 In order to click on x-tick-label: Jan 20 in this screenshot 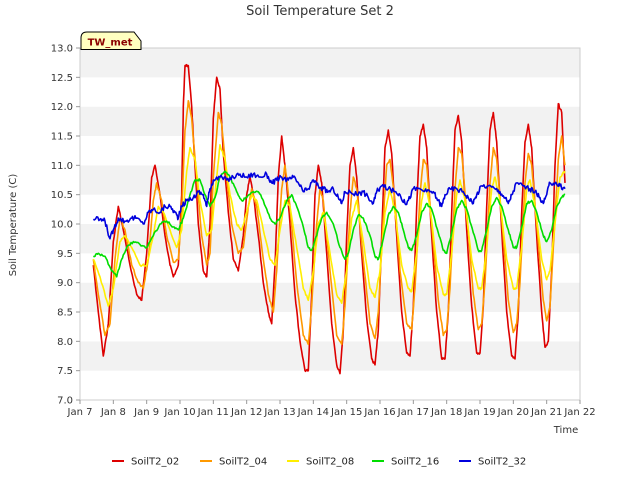, I will do `click(513, 412)`.